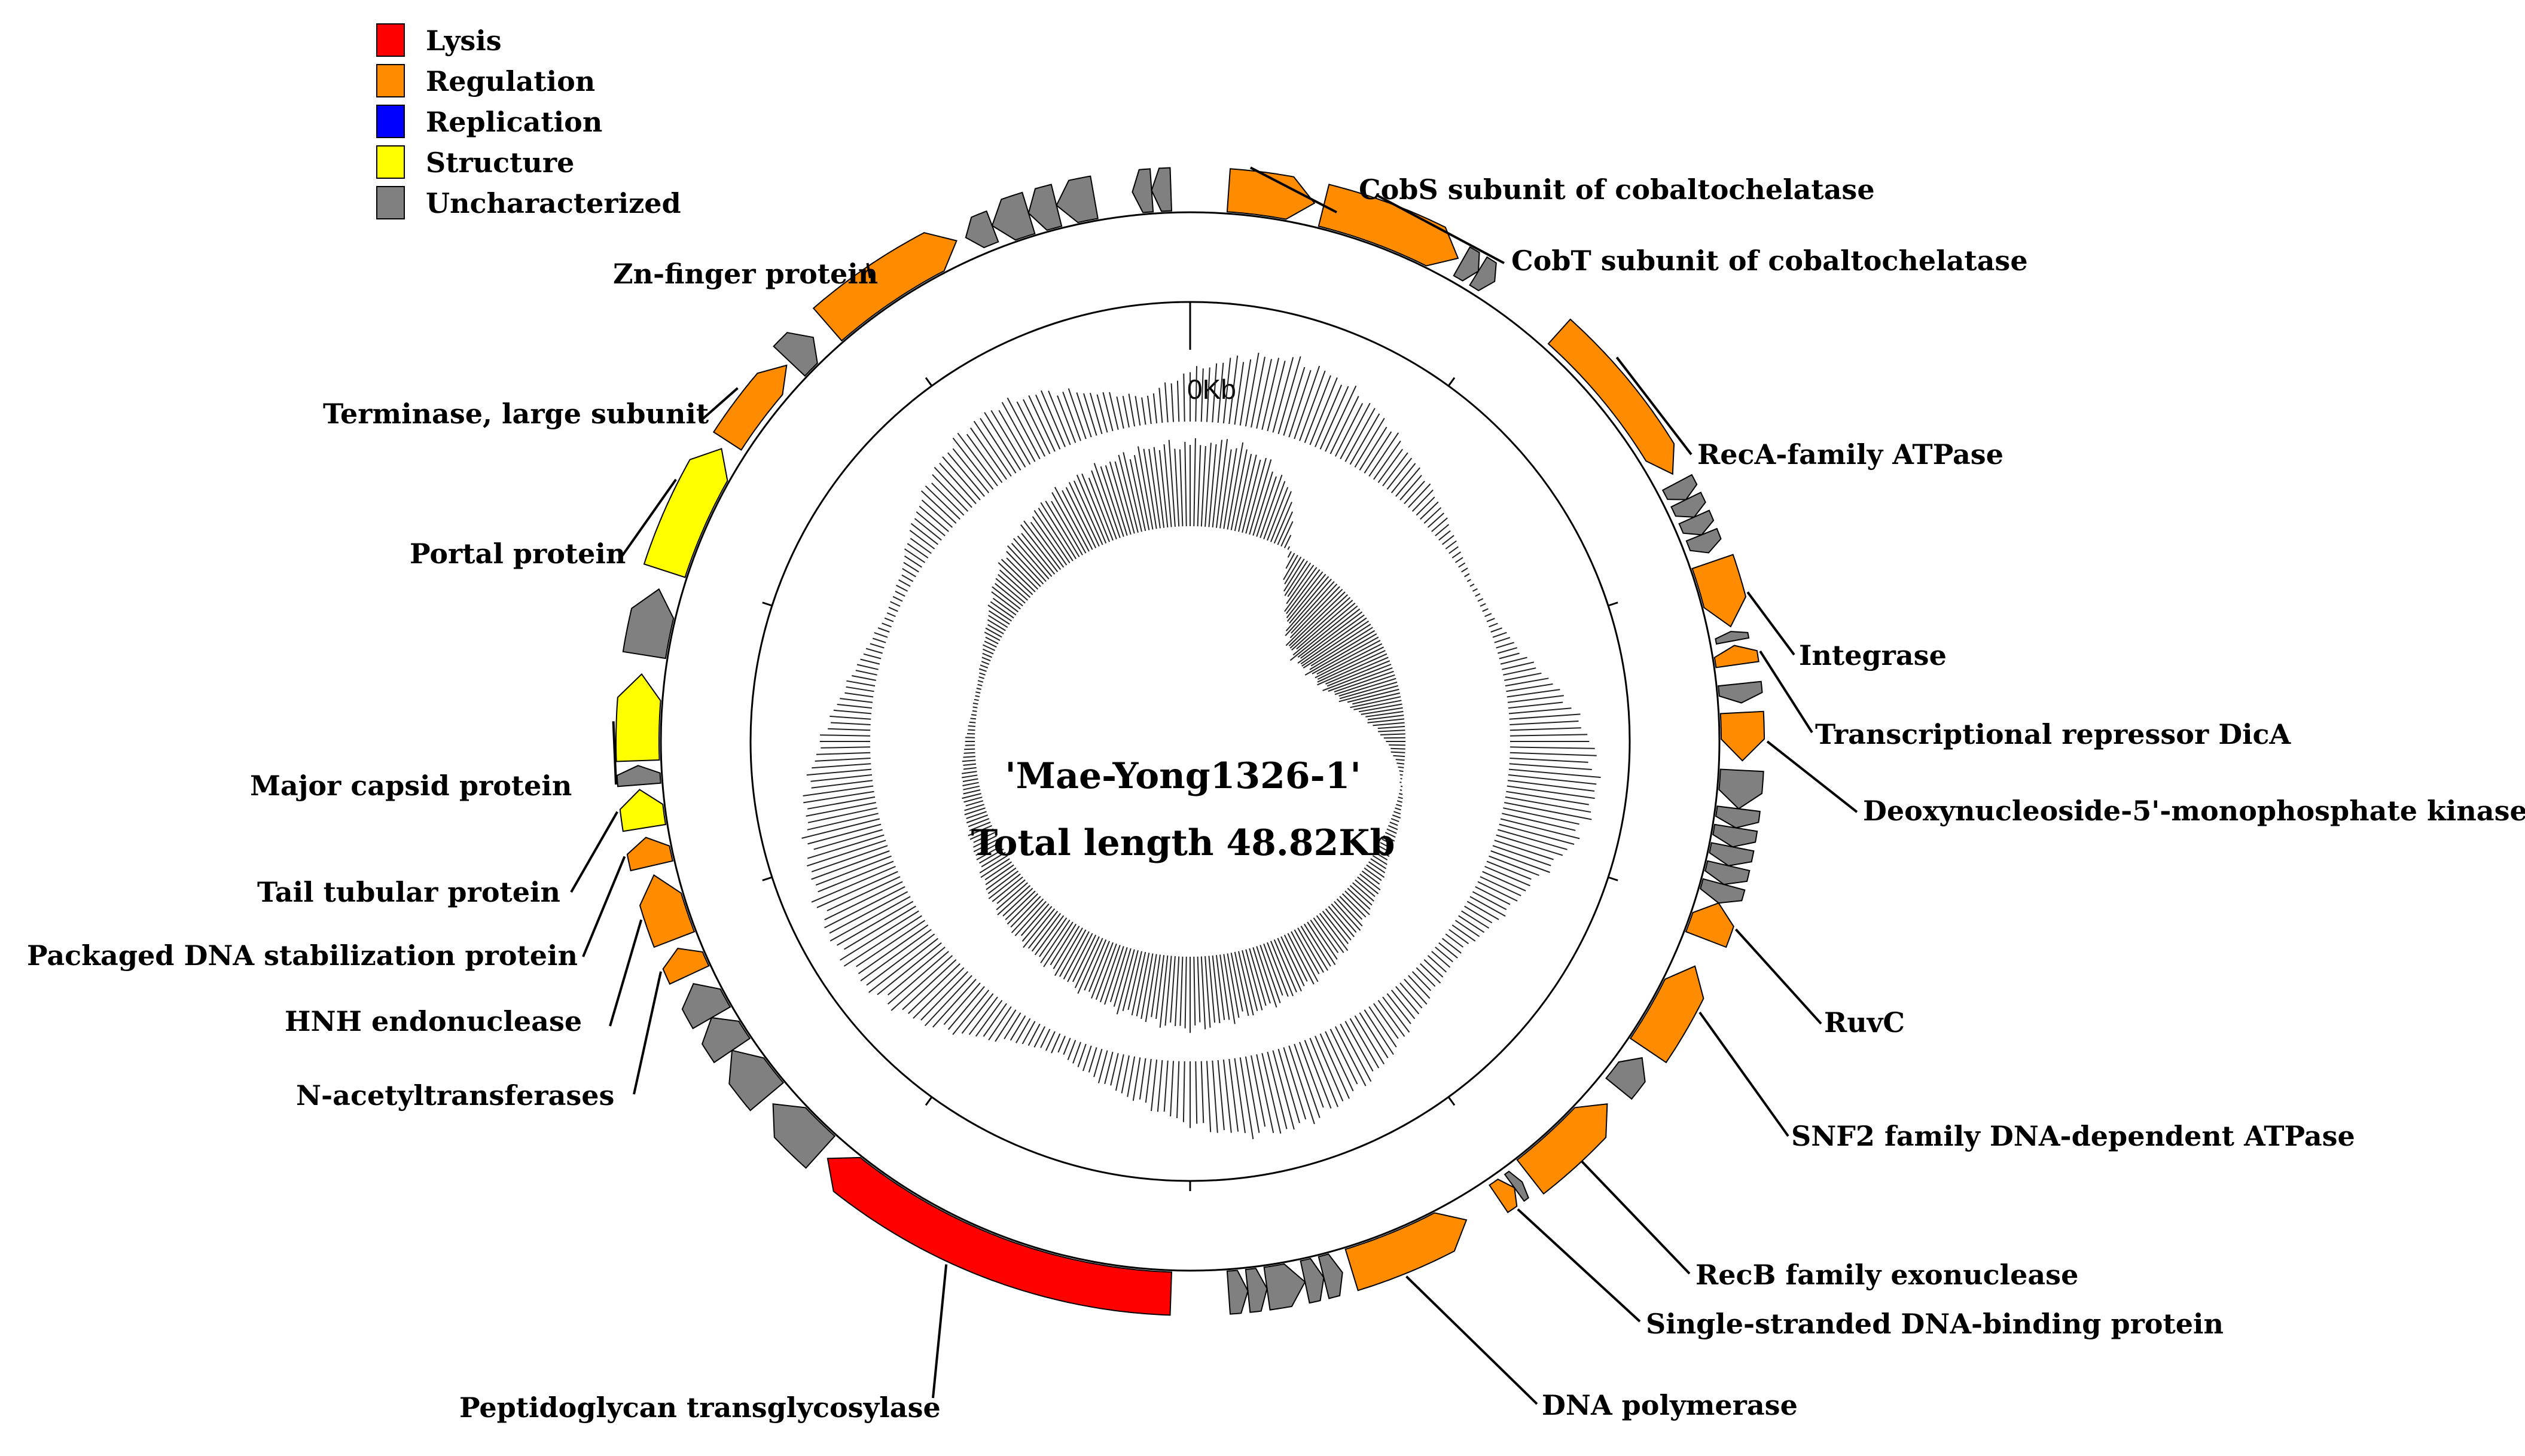 The image size is (2525, 1456). What do you see at coordinates (1864, 1022) in the screenshot?
I see `gene-label-ruvC: RuvC` at bounding box center [1864, 1022].